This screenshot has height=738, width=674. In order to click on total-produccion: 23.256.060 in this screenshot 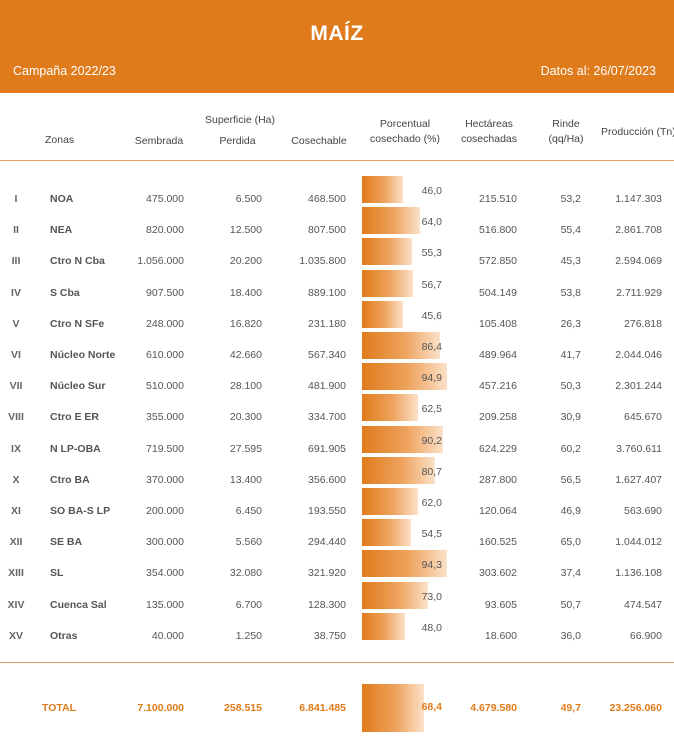, I will do `click(635, 708)`.